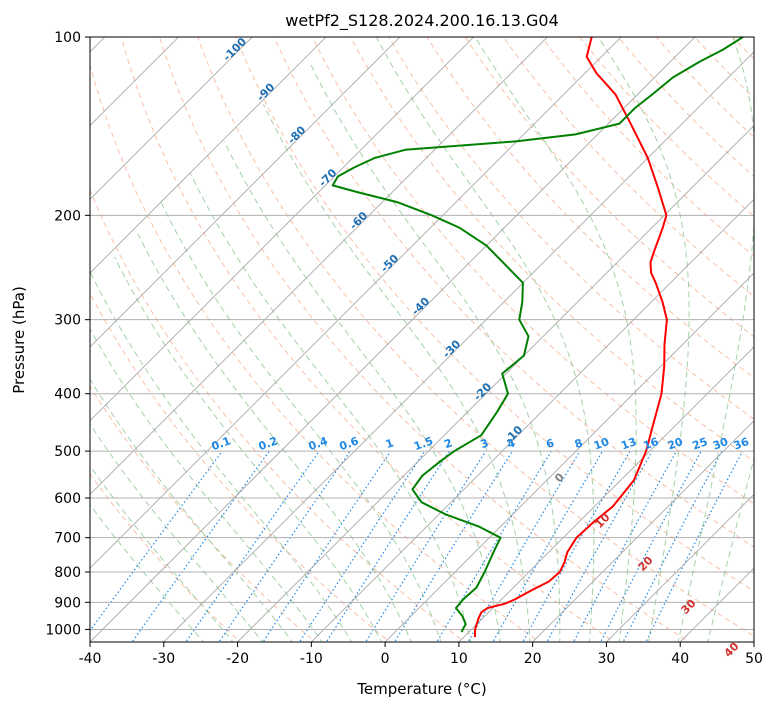 This screenshot has width=775, height=708. Describe the element at coordinates (390, 443) in the screenshot. I see `mixing-ratio-label: 1` at that location.